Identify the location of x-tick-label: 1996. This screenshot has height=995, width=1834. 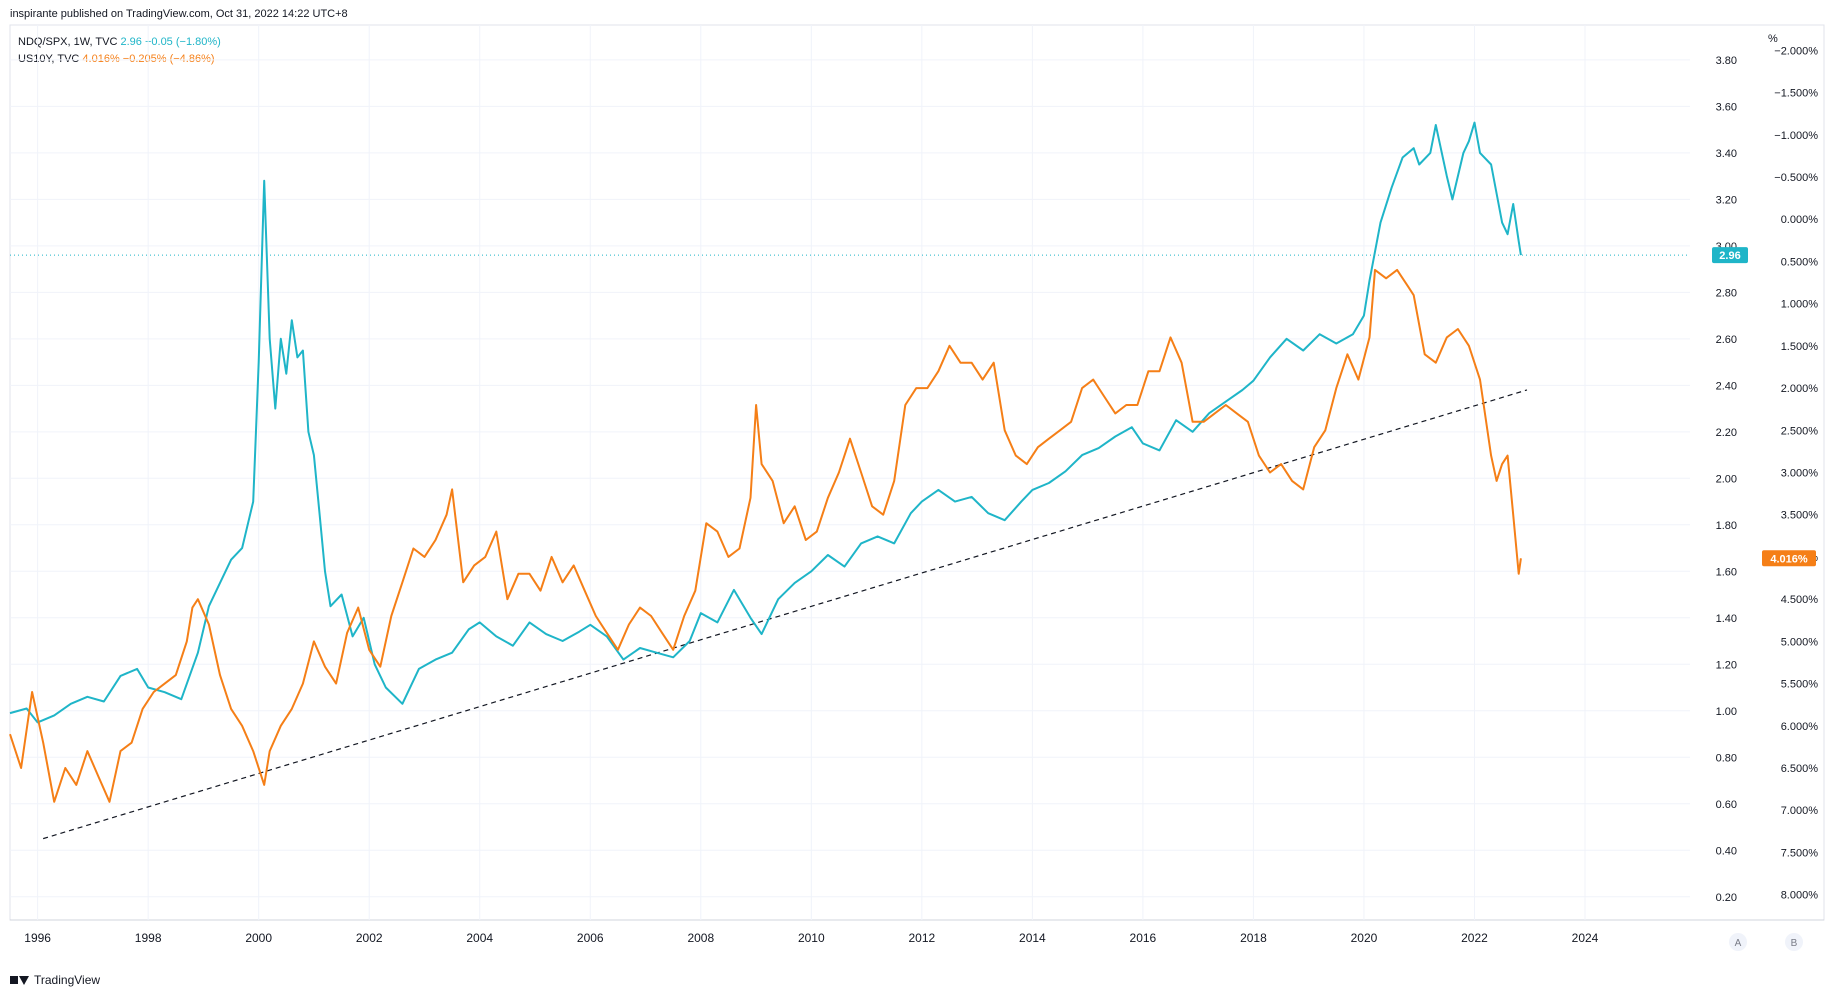
(37, 938).